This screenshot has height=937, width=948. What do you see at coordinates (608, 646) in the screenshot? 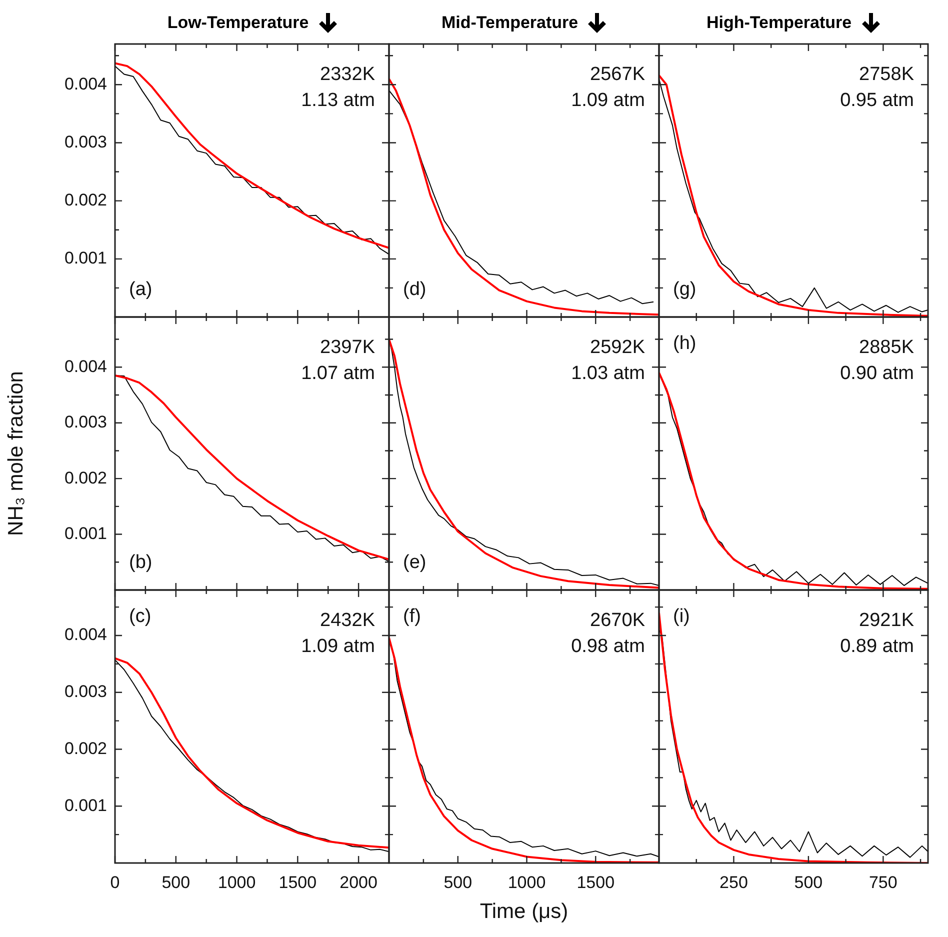
I see `annotation: 0.98 atm` at bounding box center [608, 646].